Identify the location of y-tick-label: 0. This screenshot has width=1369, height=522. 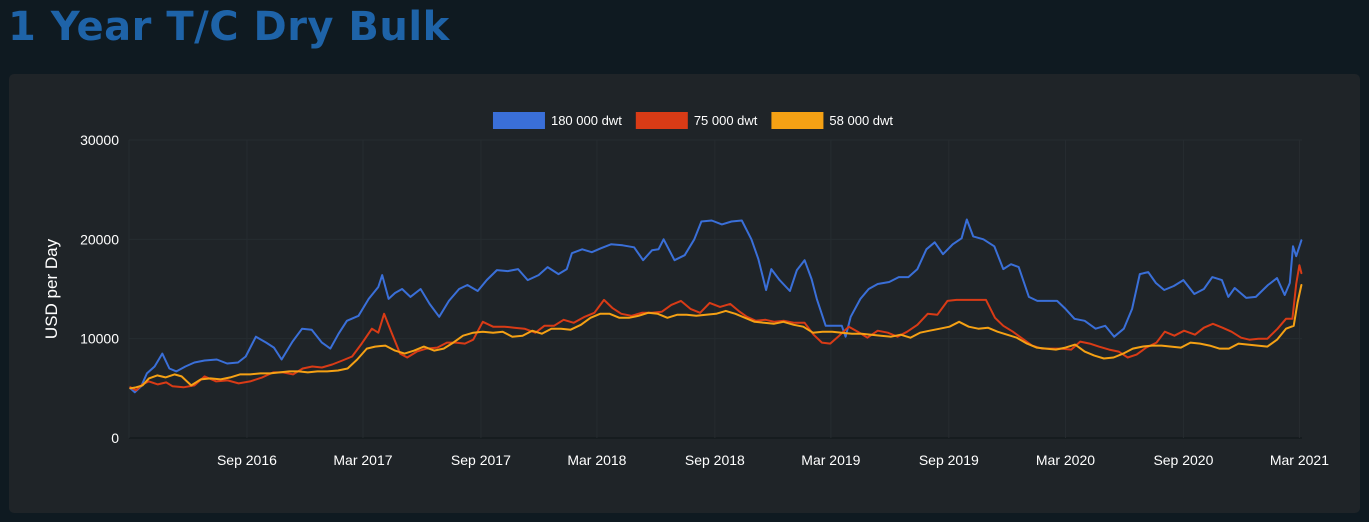
(115, 438).